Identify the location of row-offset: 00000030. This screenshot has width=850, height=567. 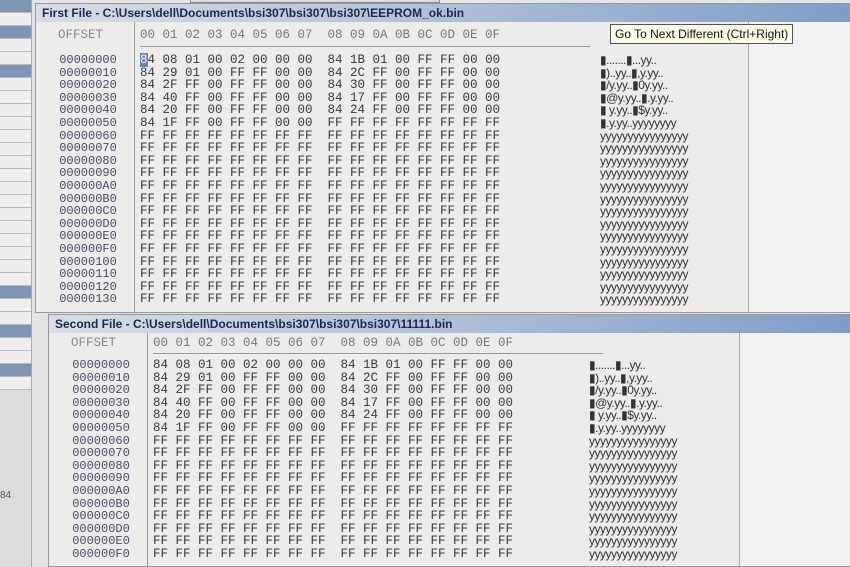
(88, 97).